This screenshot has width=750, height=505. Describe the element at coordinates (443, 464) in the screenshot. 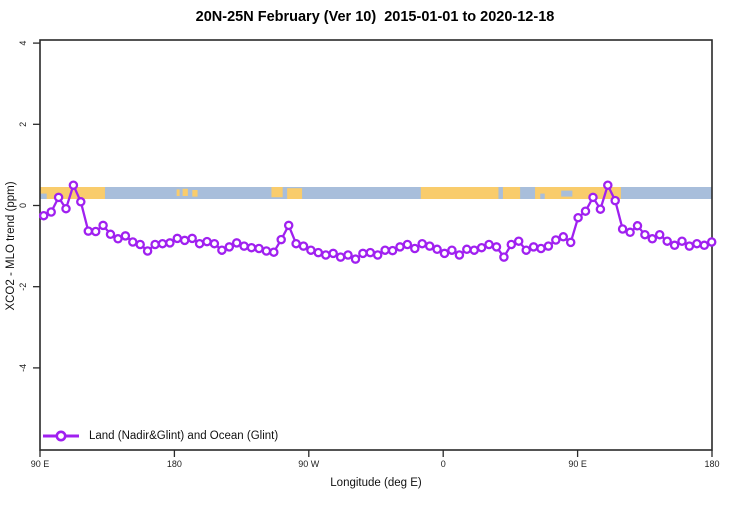

I see `x-tick-label: 0` at that location.